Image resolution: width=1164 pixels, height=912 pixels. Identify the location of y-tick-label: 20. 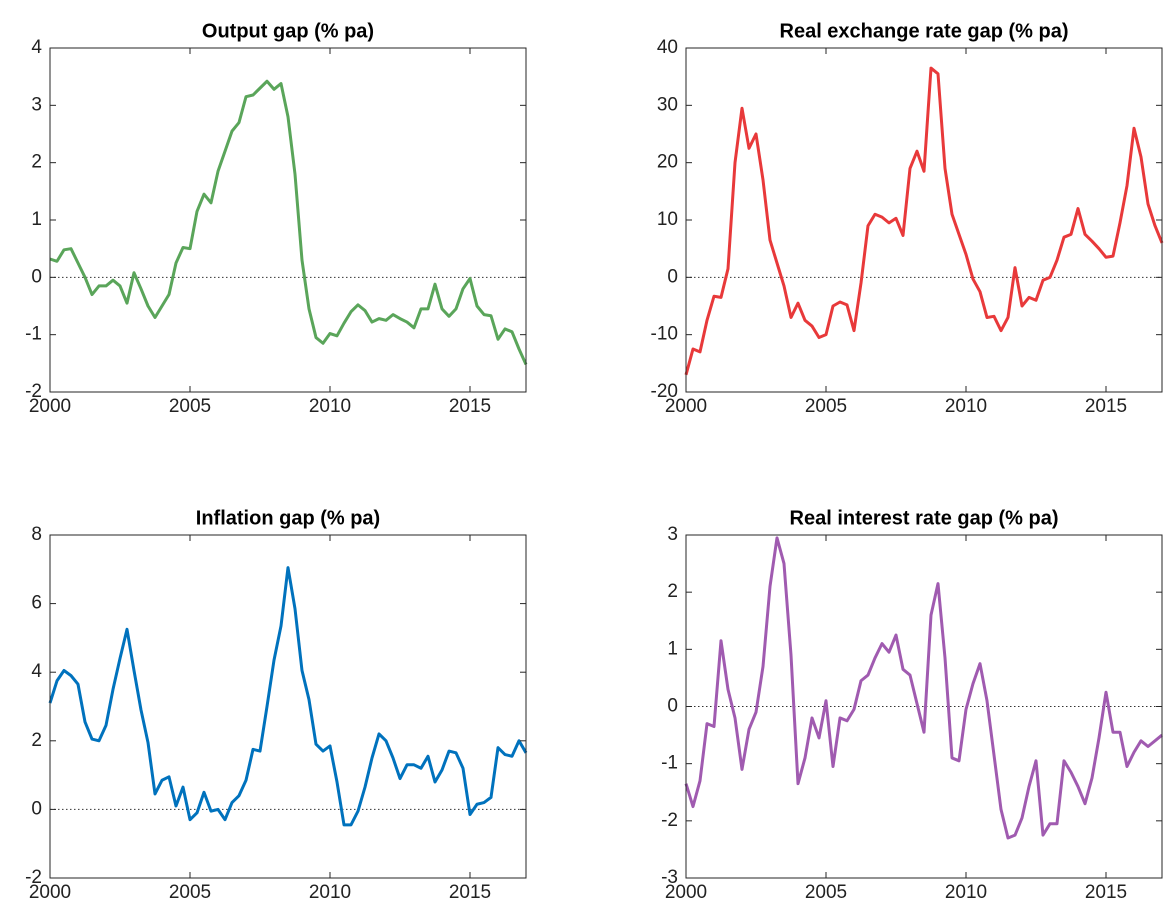
(667, 162).